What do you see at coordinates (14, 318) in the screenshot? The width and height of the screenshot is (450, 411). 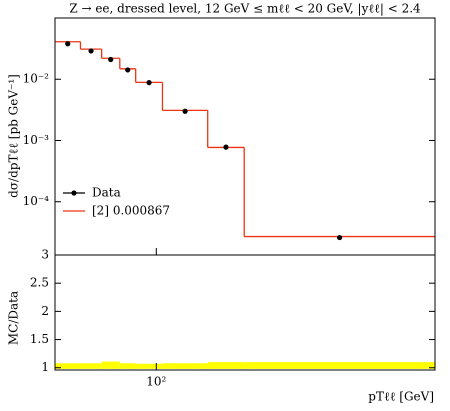 I see `ratio-y-label: MC/Data` at bounding box center [14, 318].